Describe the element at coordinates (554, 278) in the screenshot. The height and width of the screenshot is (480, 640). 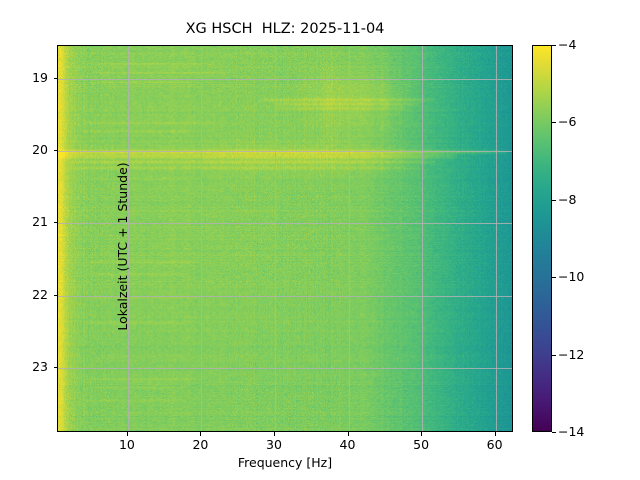
I see `colorbar-tick-mark--10` at that location.